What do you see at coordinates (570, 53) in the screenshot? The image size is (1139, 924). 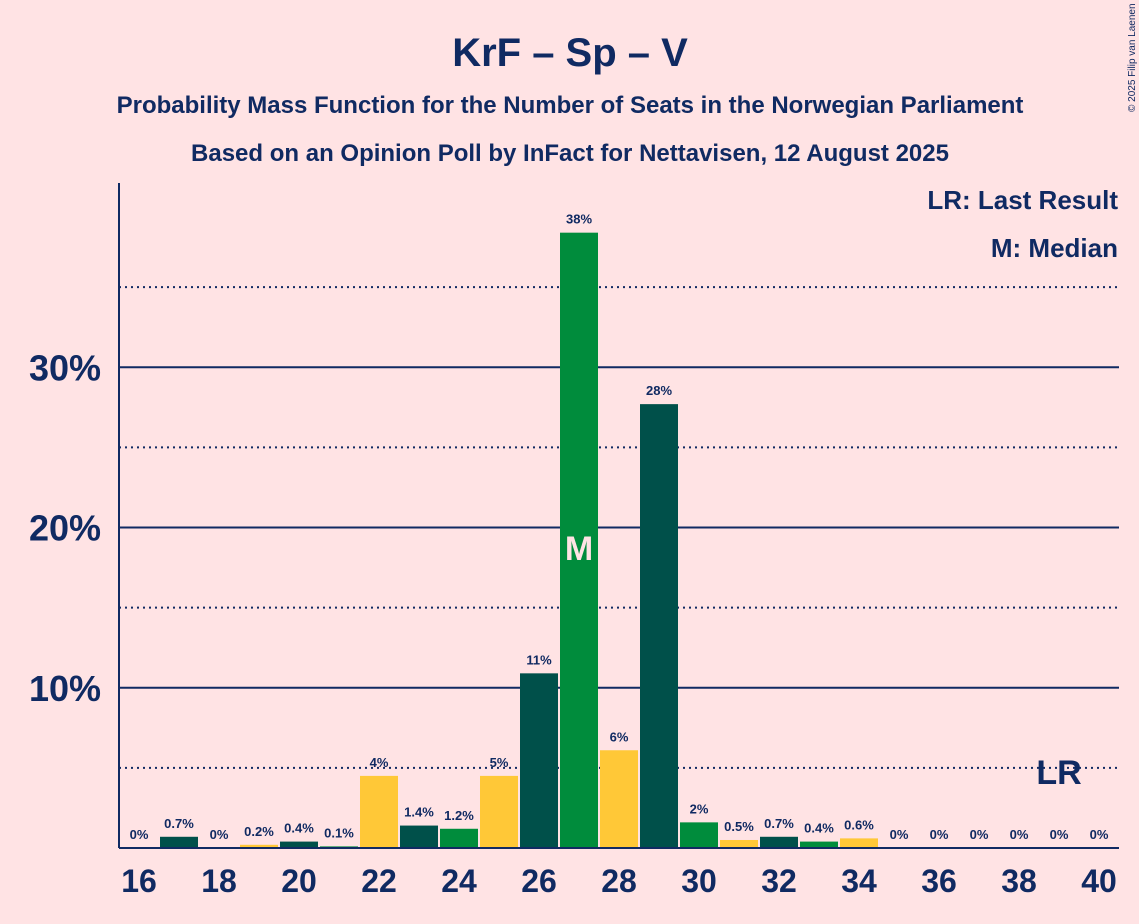 I see `chart-title: KrF – Sp – V` at bounding box center [570, 53].